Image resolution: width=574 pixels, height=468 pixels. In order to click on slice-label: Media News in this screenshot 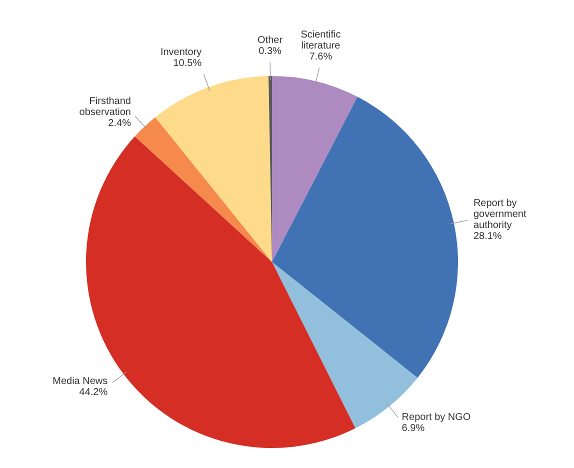, I will do `click(80, 382)`.